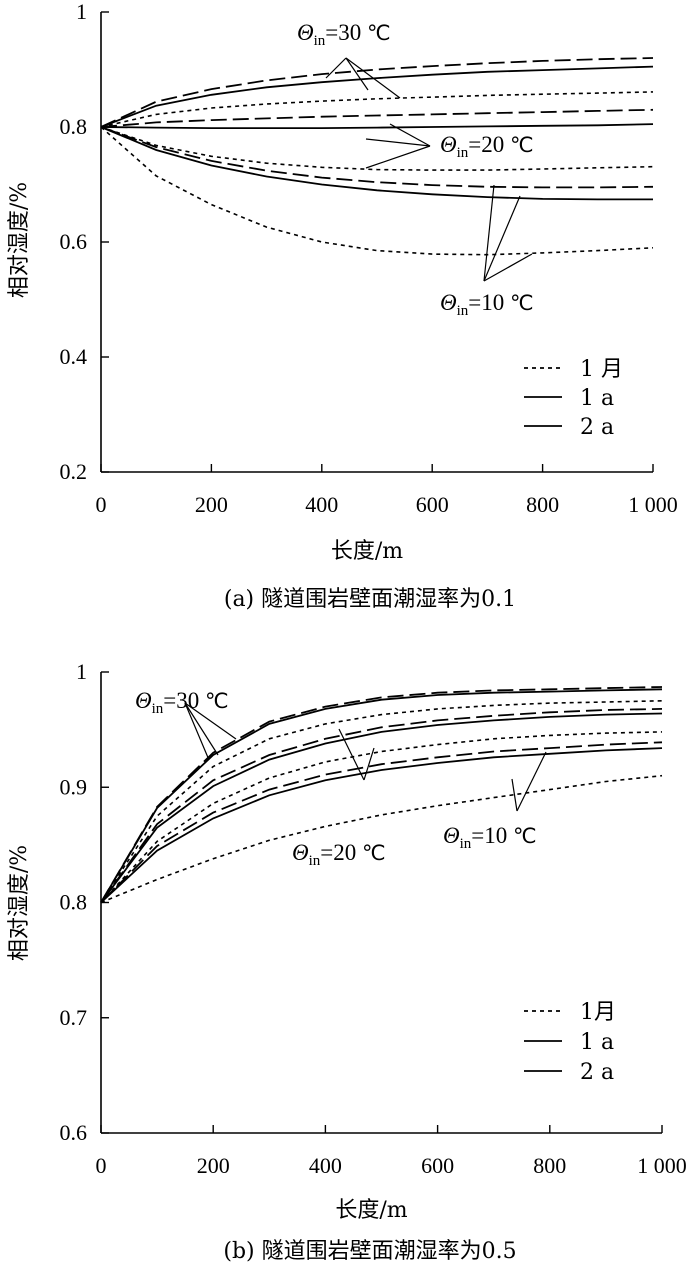  Describe the element at coordinates (370, 599) in the screenshot. I see `panel-caption: (a) 隧道围岩壁面潮湿率为0.1` at that location.